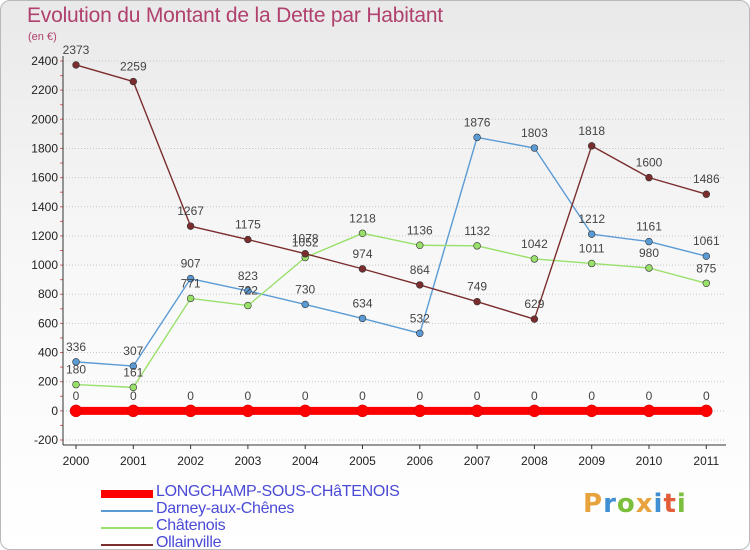 This screenshot has height=550, width=750. Describe the element at coordinates (48, 323) in the screenshot. I see `y-tick-label: 600` at that location.